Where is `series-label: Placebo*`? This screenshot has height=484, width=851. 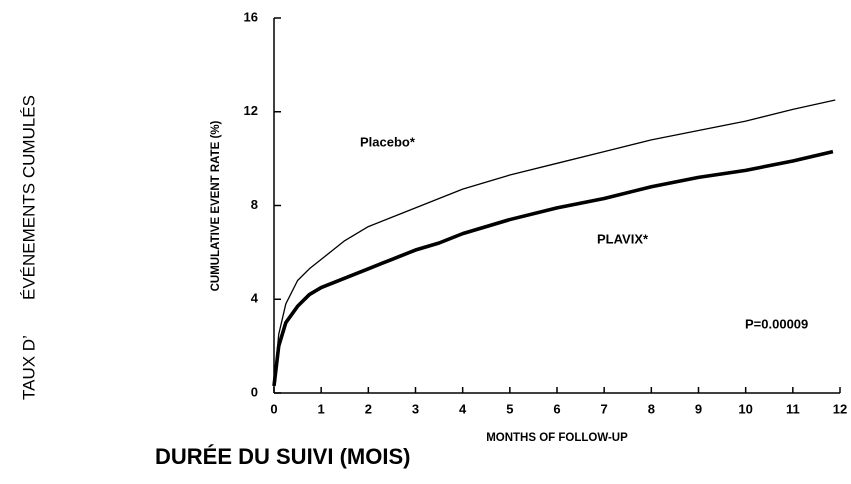
series-label: Placebo* is located at coordinates (388, 141).